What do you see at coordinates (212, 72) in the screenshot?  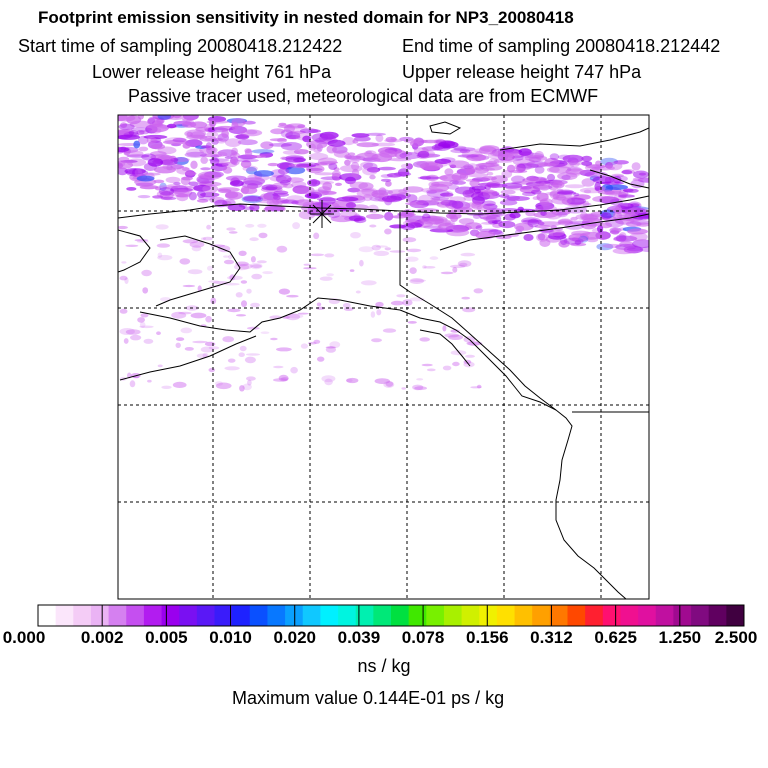 I see `lower-height-label: Lower release height 761 hPa` at bounding box center [212, 72].